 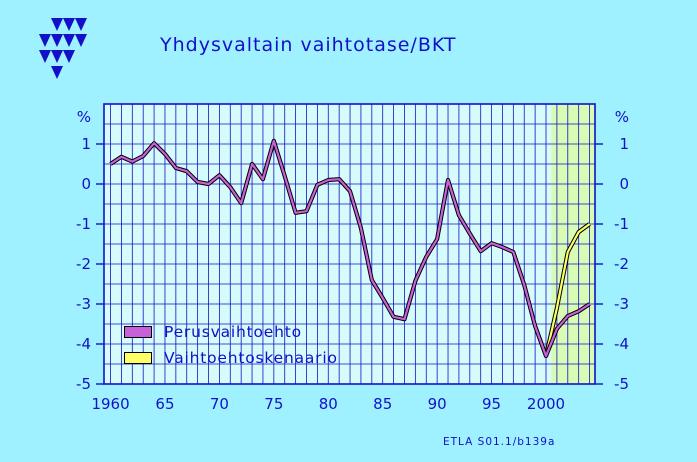 I want to click on etla-logo-icon, so click(x=63, y=48).